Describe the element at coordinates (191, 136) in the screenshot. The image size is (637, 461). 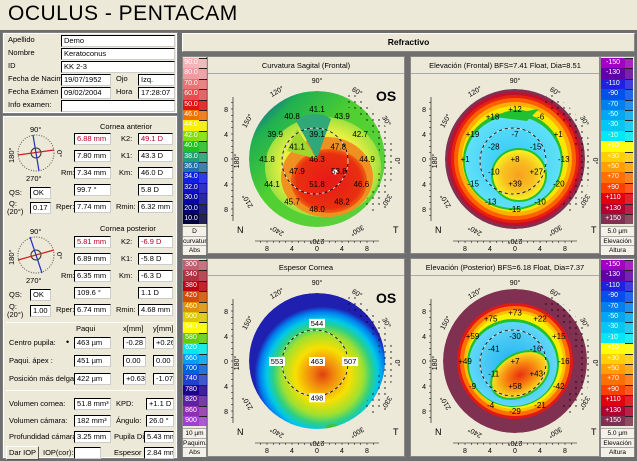
I see `scale-band: 42.0` at that location.